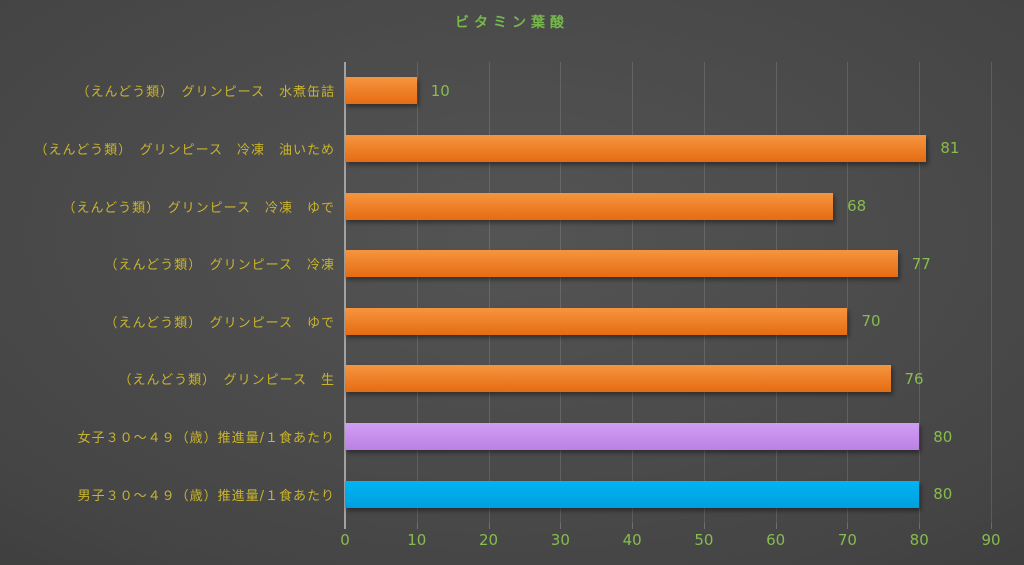 This screenshot has height=565, width=1024. I want to click on bar-value-label: 77, so click(921, 263).